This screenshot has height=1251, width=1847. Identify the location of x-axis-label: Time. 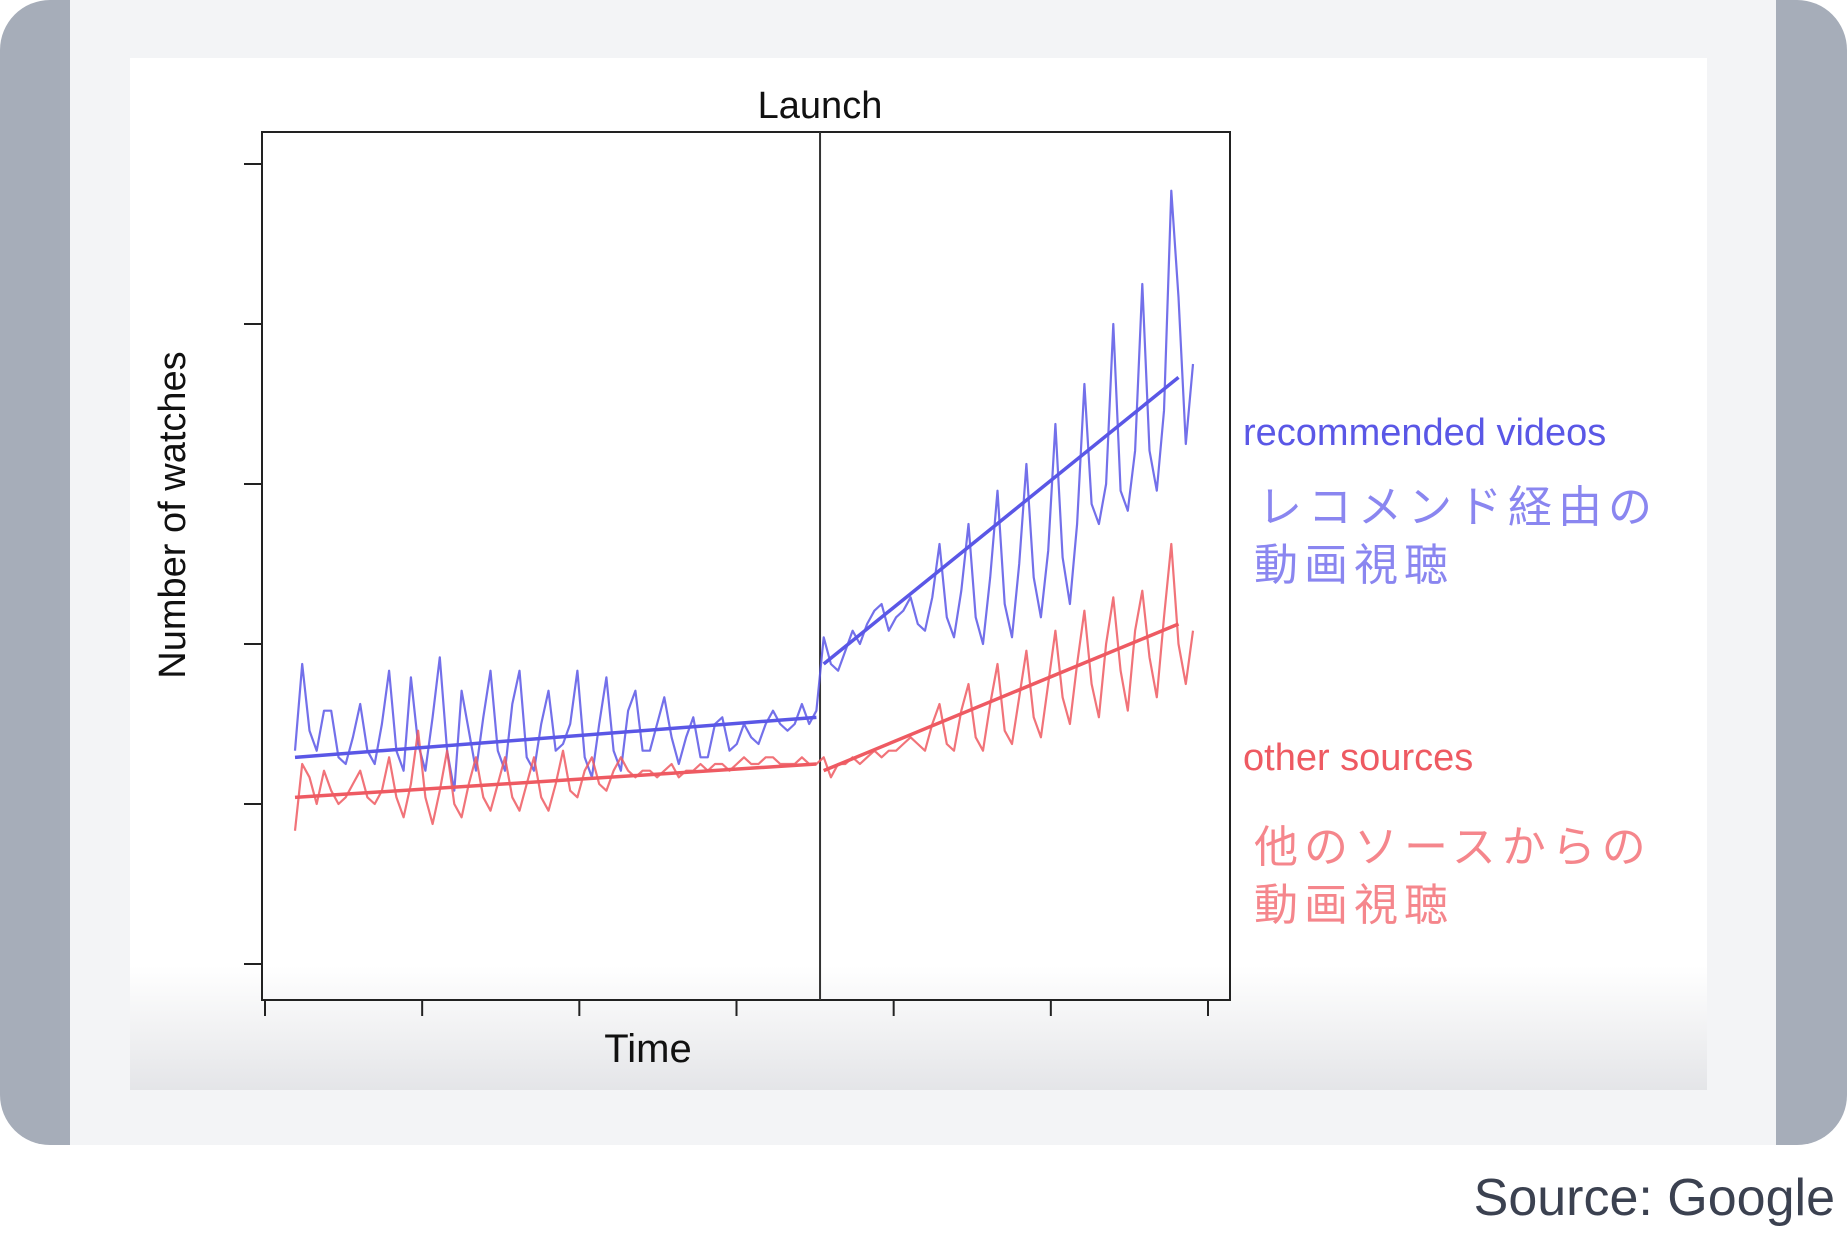
(647, 1049).